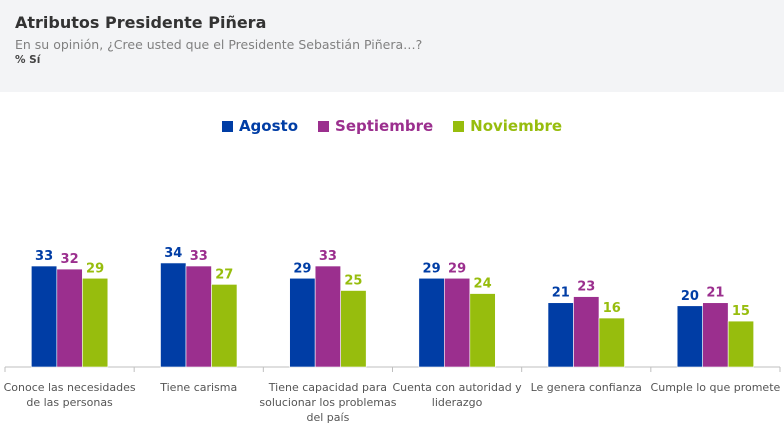 The height and width of the screenshot is (437, 784). I want to click on category-label: Tiene carisma, so click(198, 387).